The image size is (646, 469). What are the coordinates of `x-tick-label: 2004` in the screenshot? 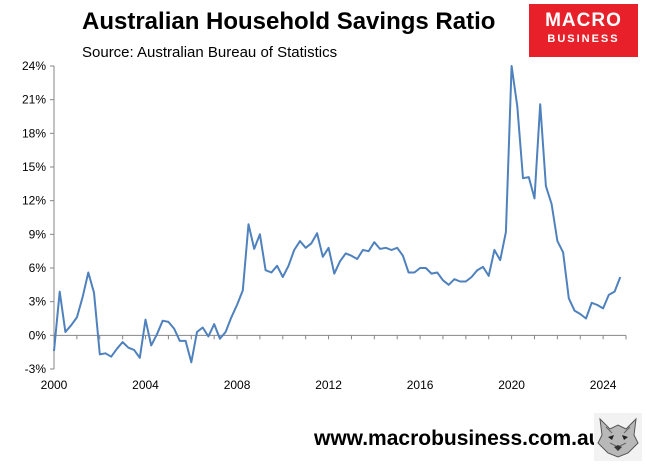 It's located at (145, 385).